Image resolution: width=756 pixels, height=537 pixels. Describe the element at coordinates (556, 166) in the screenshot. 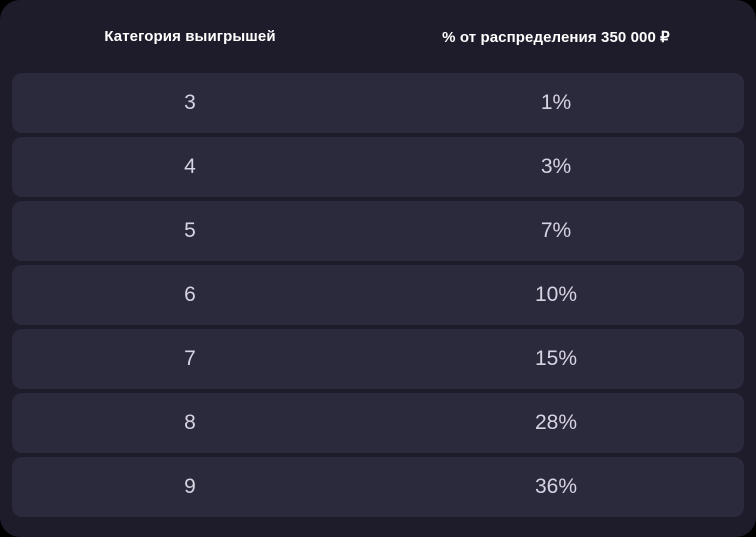

I see `cell-share: 3%` at that location.